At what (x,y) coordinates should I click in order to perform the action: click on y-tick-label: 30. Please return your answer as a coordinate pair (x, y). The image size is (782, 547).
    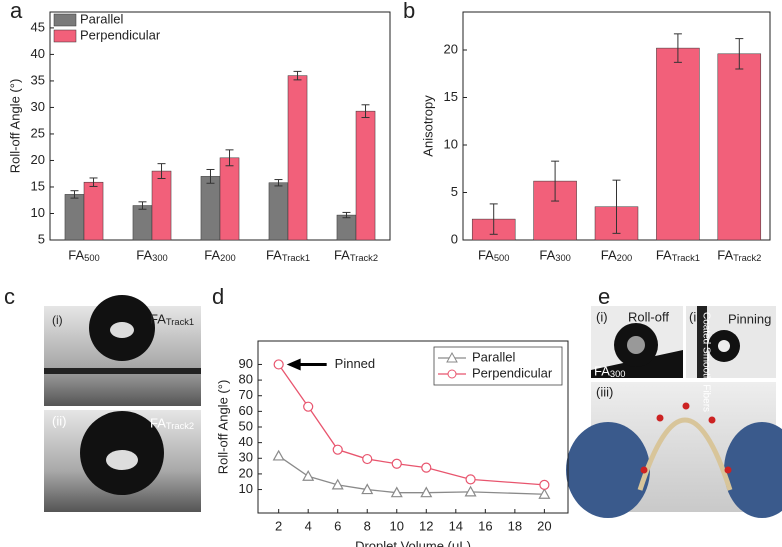
    Looking at the image, I should click on (38, 106).